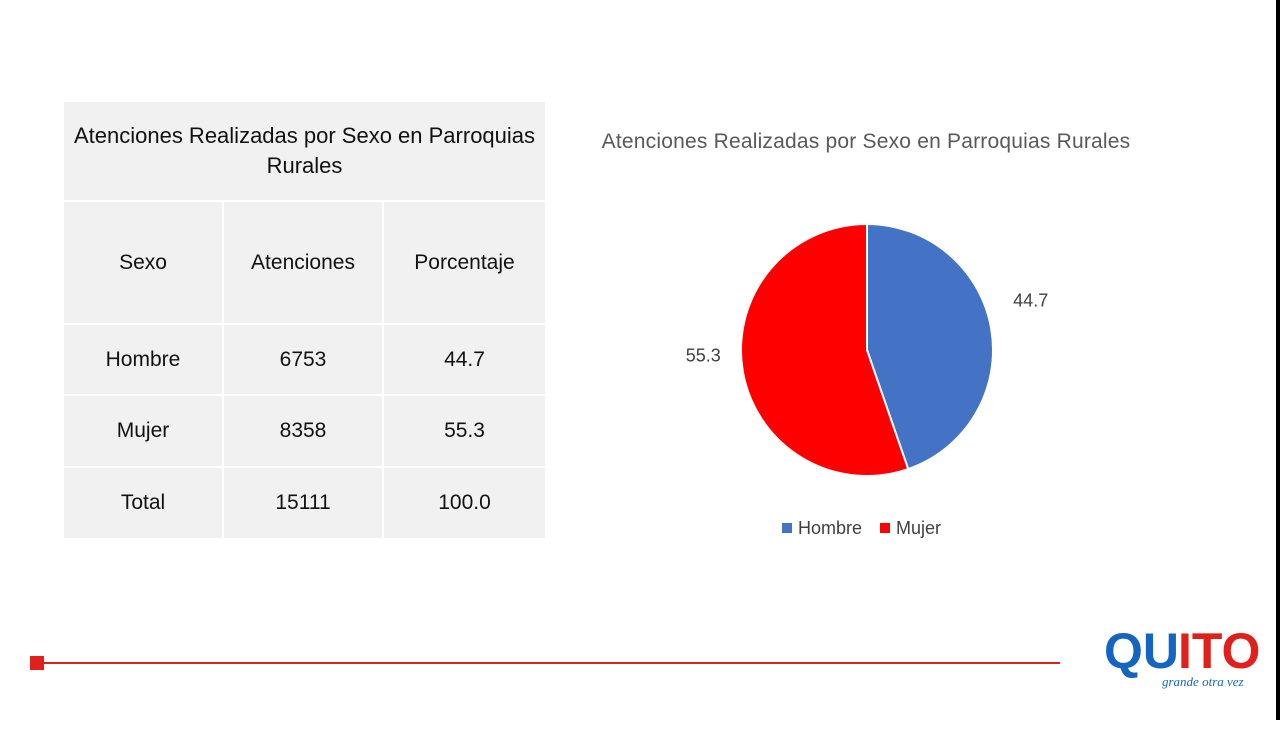  Describe the element at coordinates (303, 502) in the screenshot. I see `cell-total-atenciones: 15111` at that location.